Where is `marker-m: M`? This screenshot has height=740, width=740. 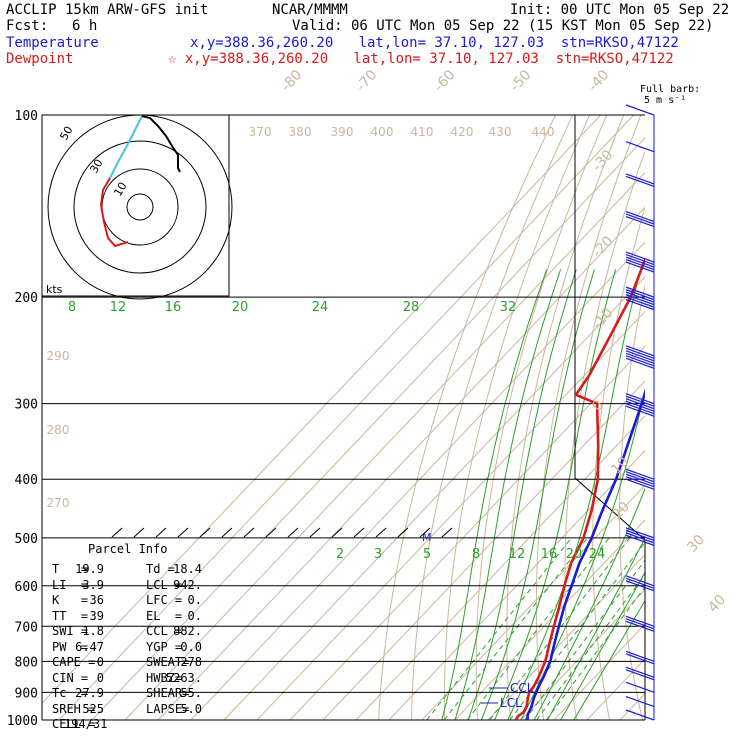 marker-m: M is located at coordinates (427, 537).